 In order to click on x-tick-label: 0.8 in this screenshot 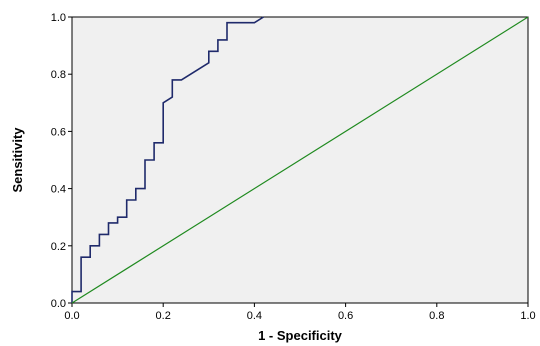, I will do `click(436, 316)`.